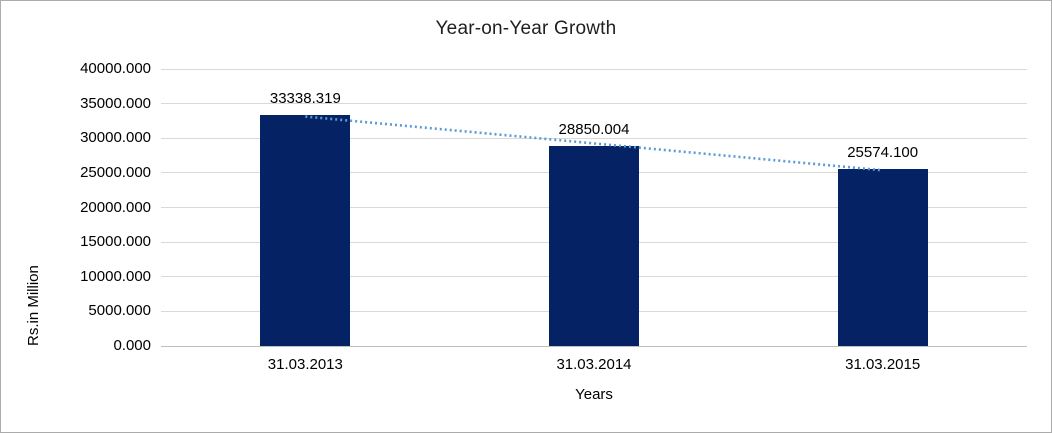 The height and width of the screenshot is (433, 1052). I want to click on y-tick-label: 35000.000, so click(115, 103).